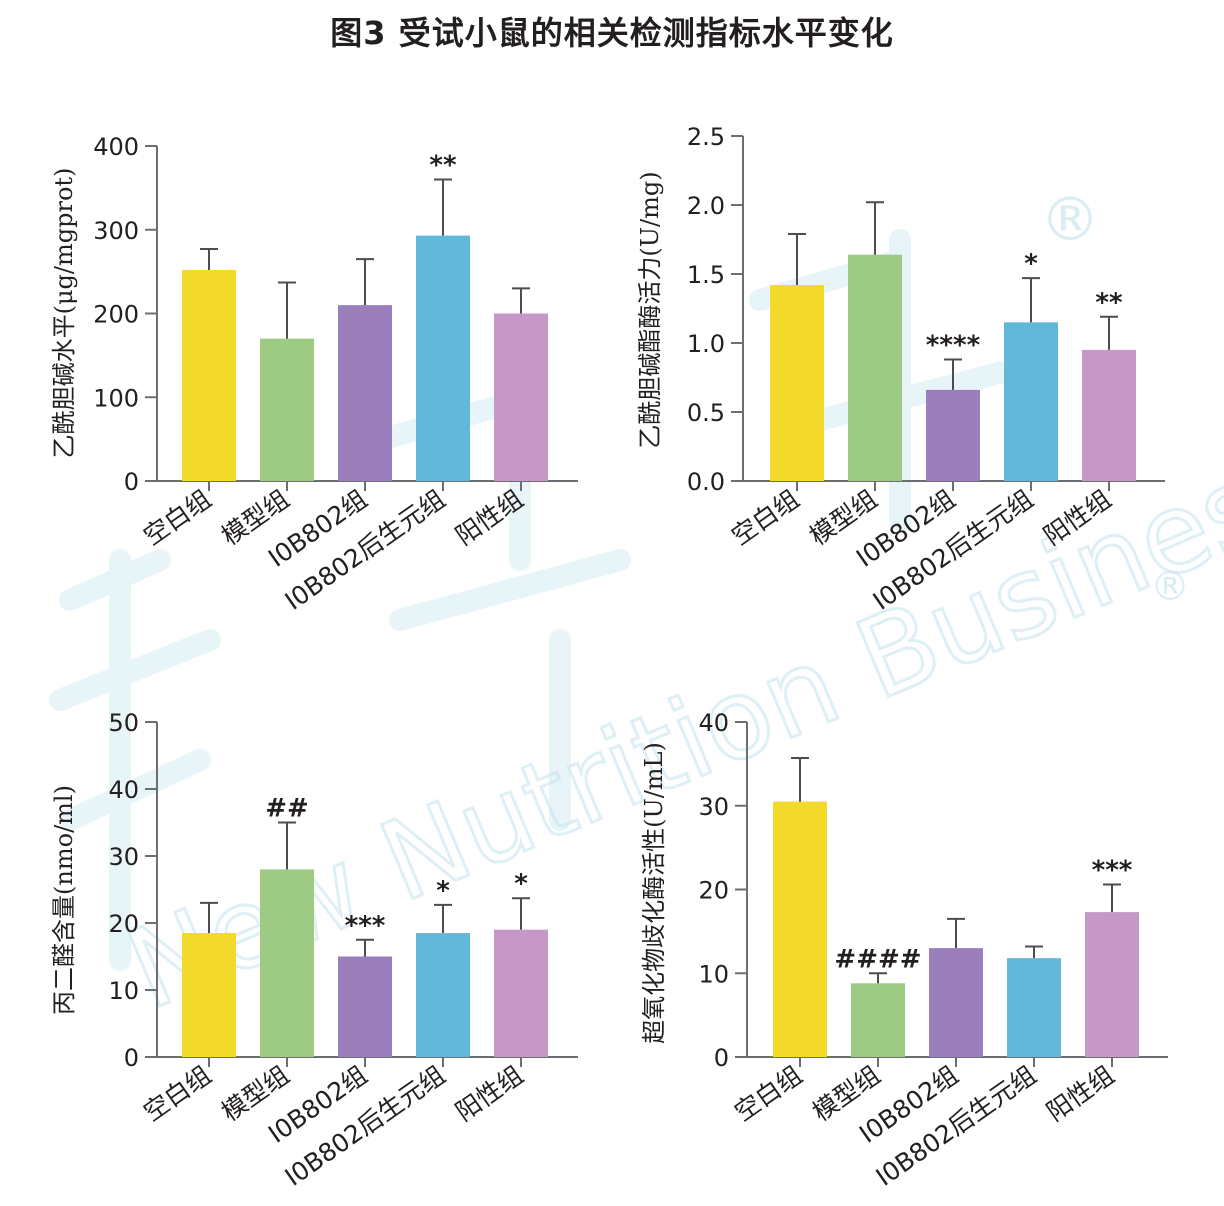 Image resolution: width=1224 pixels, height=1206 pixels. I want to click on y-tick-label: 100, so click(116, 398).